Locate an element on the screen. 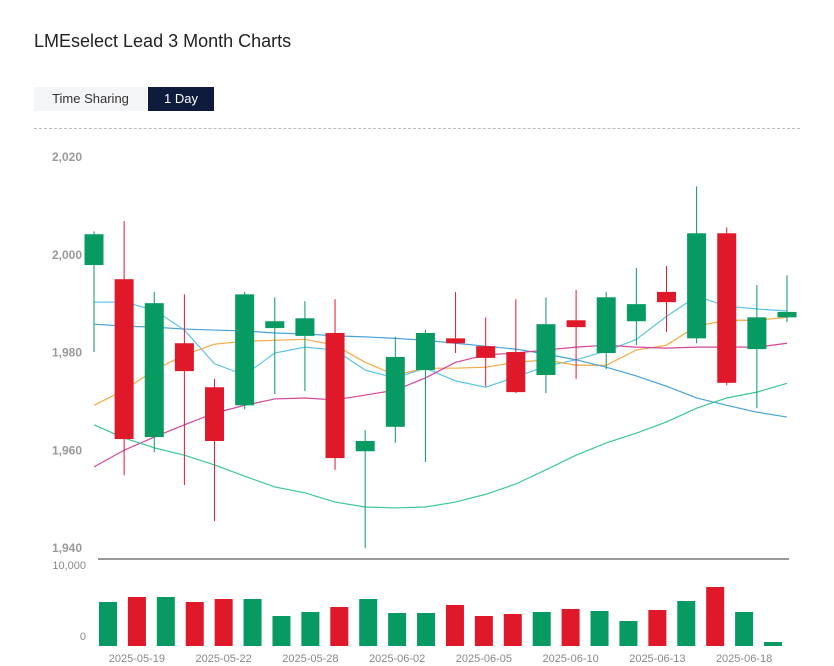 This screenshot has width=834, height=666. volume-tick-label: 10,000 is located at coordinates (69, 566).